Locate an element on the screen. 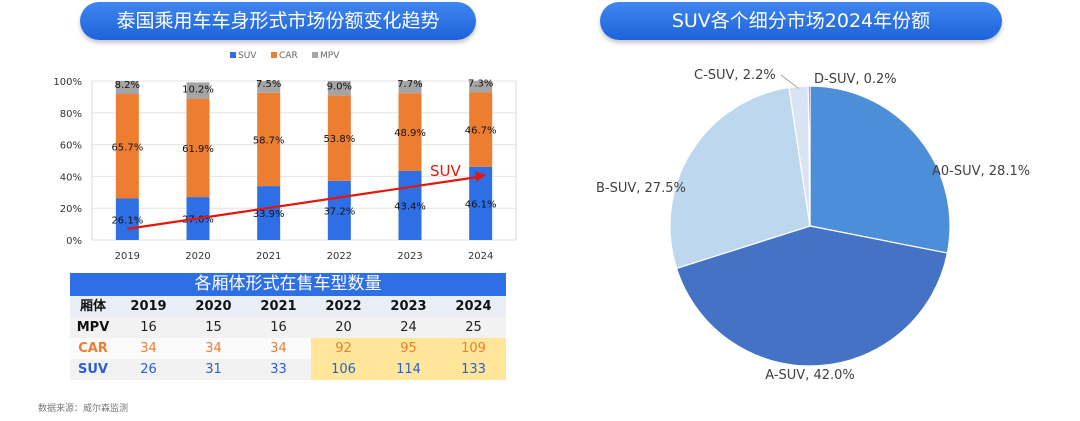 This screenshot has width=1080, height=421. table-cell-highlighted: 114 is located at coordinates (408, 369).